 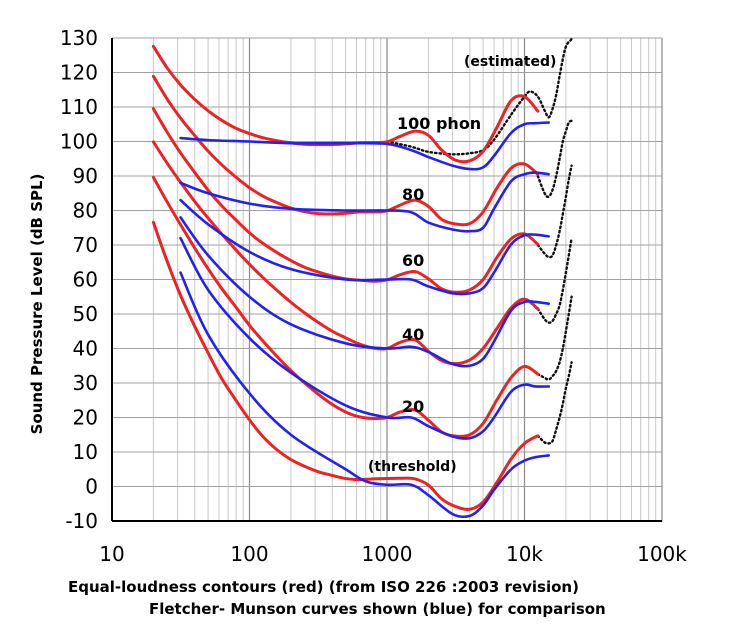 I want to click on y-tick-label: 80, so click(x=85, y=211).